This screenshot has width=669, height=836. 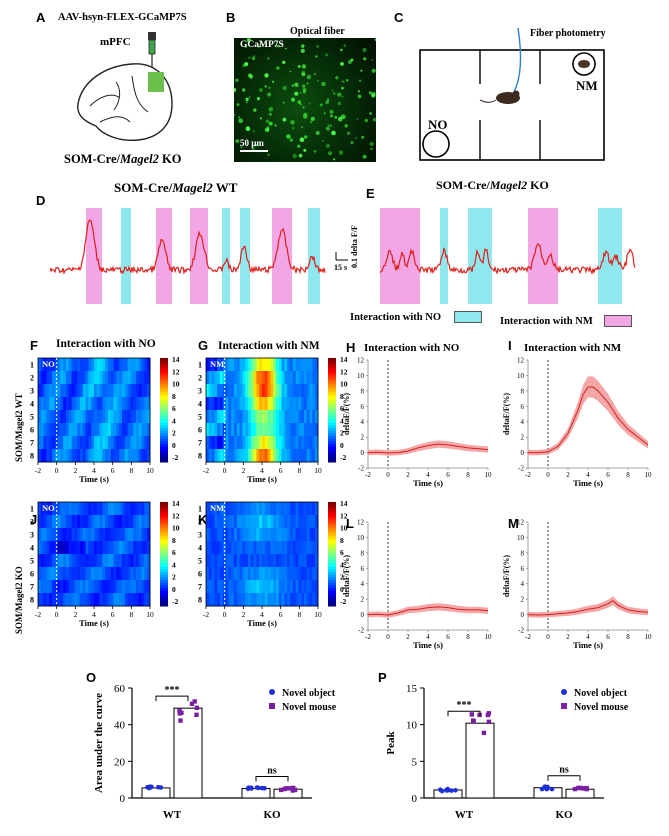 I want to click on x-tick-label: 2, so click(x=568, y=475).